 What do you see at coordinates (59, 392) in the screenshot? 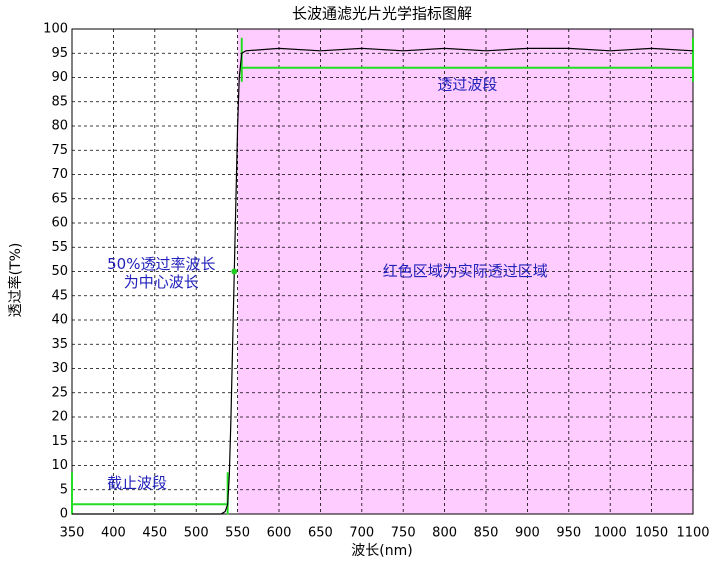
I see `y-tick-label: 25` at bounding box center [59, 392].